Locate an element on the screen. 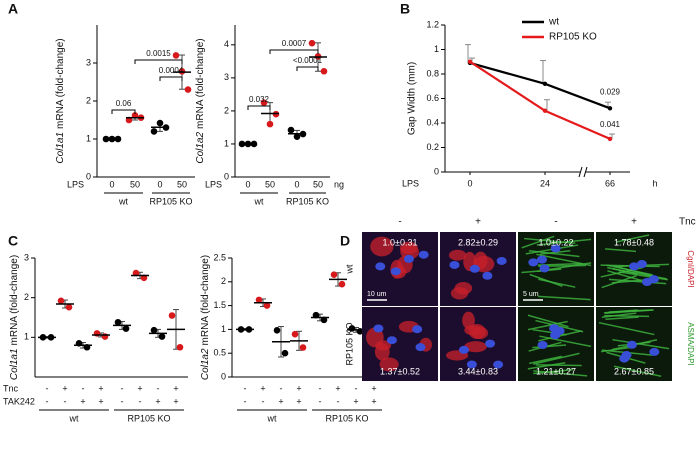  row-label: wt is located at coordinates (349, 269).